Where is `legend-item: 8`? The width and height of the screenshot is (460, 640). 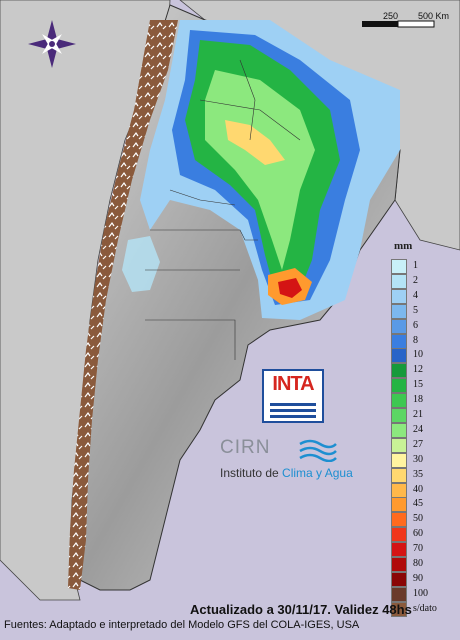
legend-item: 8 is located at coordinates (425, 341).